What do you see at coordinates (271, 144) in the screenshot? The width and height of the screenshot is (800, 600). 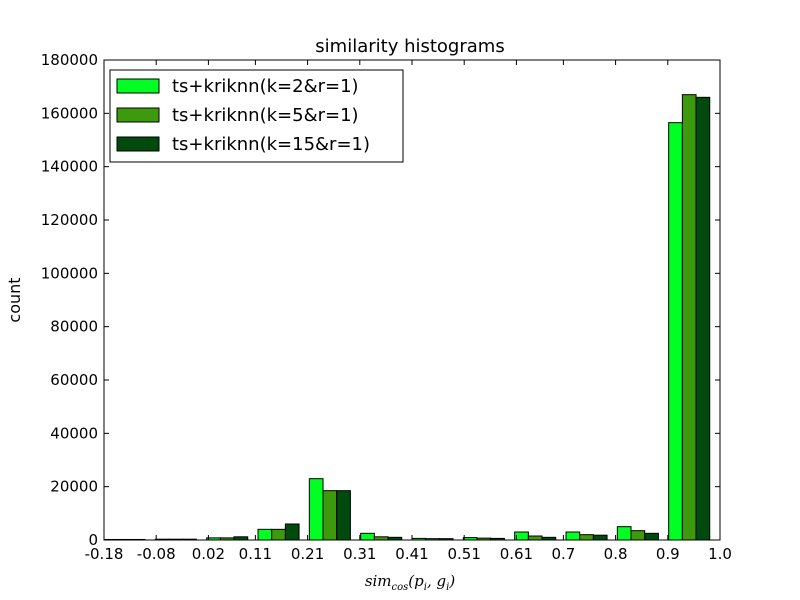 I see `legend-label-3: ts+kriknn(k=15&r=1)` at bounding box center [271, 144].